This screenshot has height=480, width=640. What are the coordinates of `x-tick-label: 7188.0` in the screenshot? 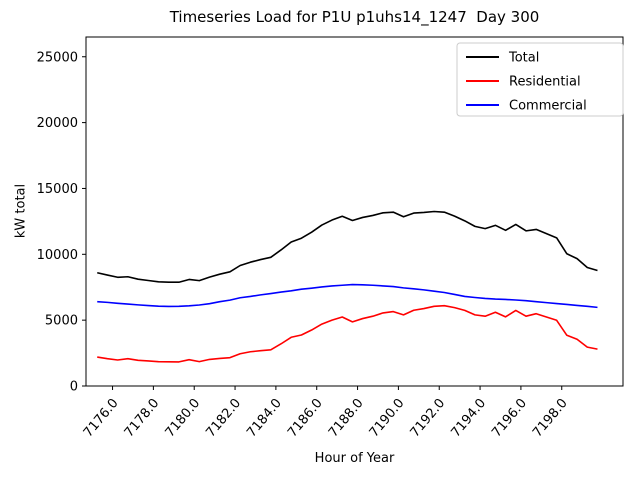 It's located at (346, 418).